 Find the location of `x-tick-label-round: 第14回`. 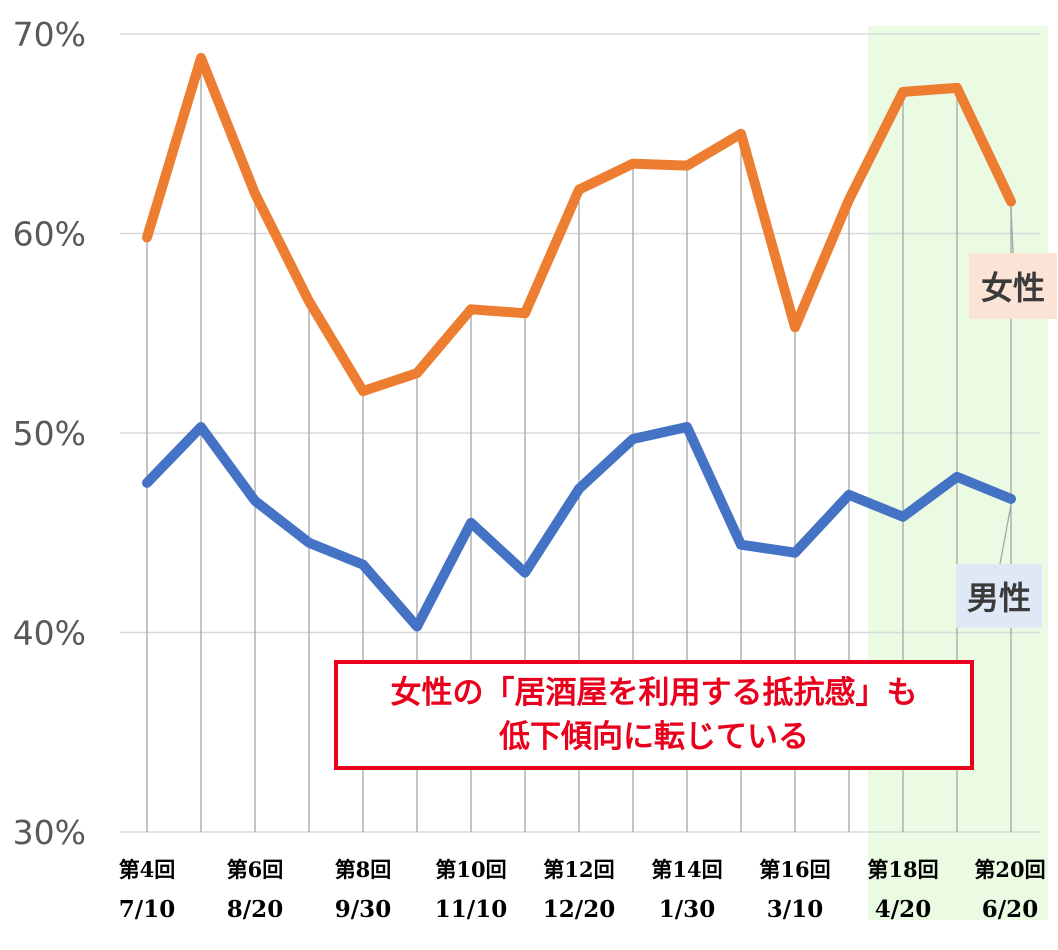

x-tick-label-round: 第14回 is located at coordinates (686, 869).